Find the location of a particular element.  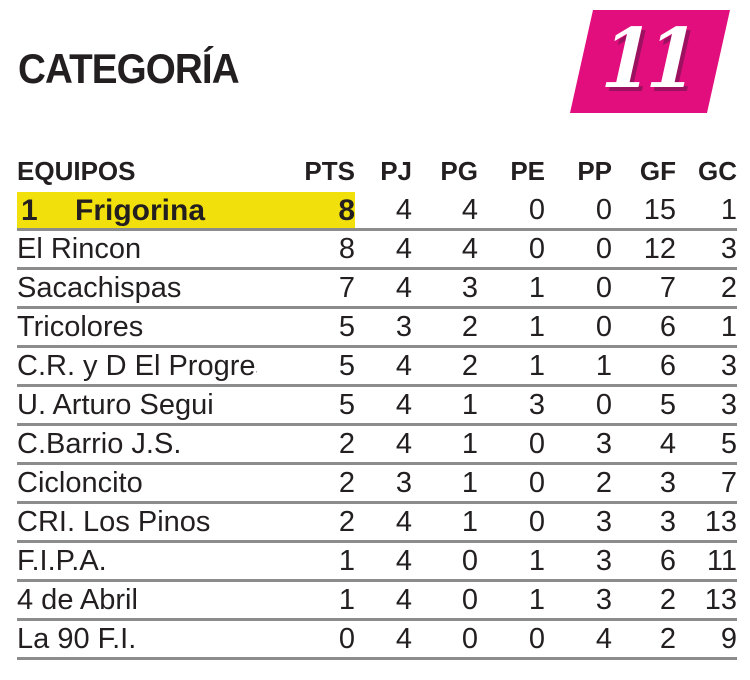

gc-cell: 11 is located at coordinates (706, 561).